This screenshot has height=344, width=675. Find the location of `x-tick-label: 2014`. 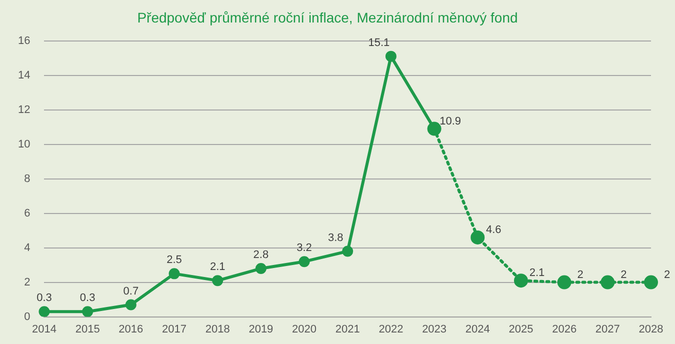

x-tick-label: 2014 is located at coordinates (44, 329).